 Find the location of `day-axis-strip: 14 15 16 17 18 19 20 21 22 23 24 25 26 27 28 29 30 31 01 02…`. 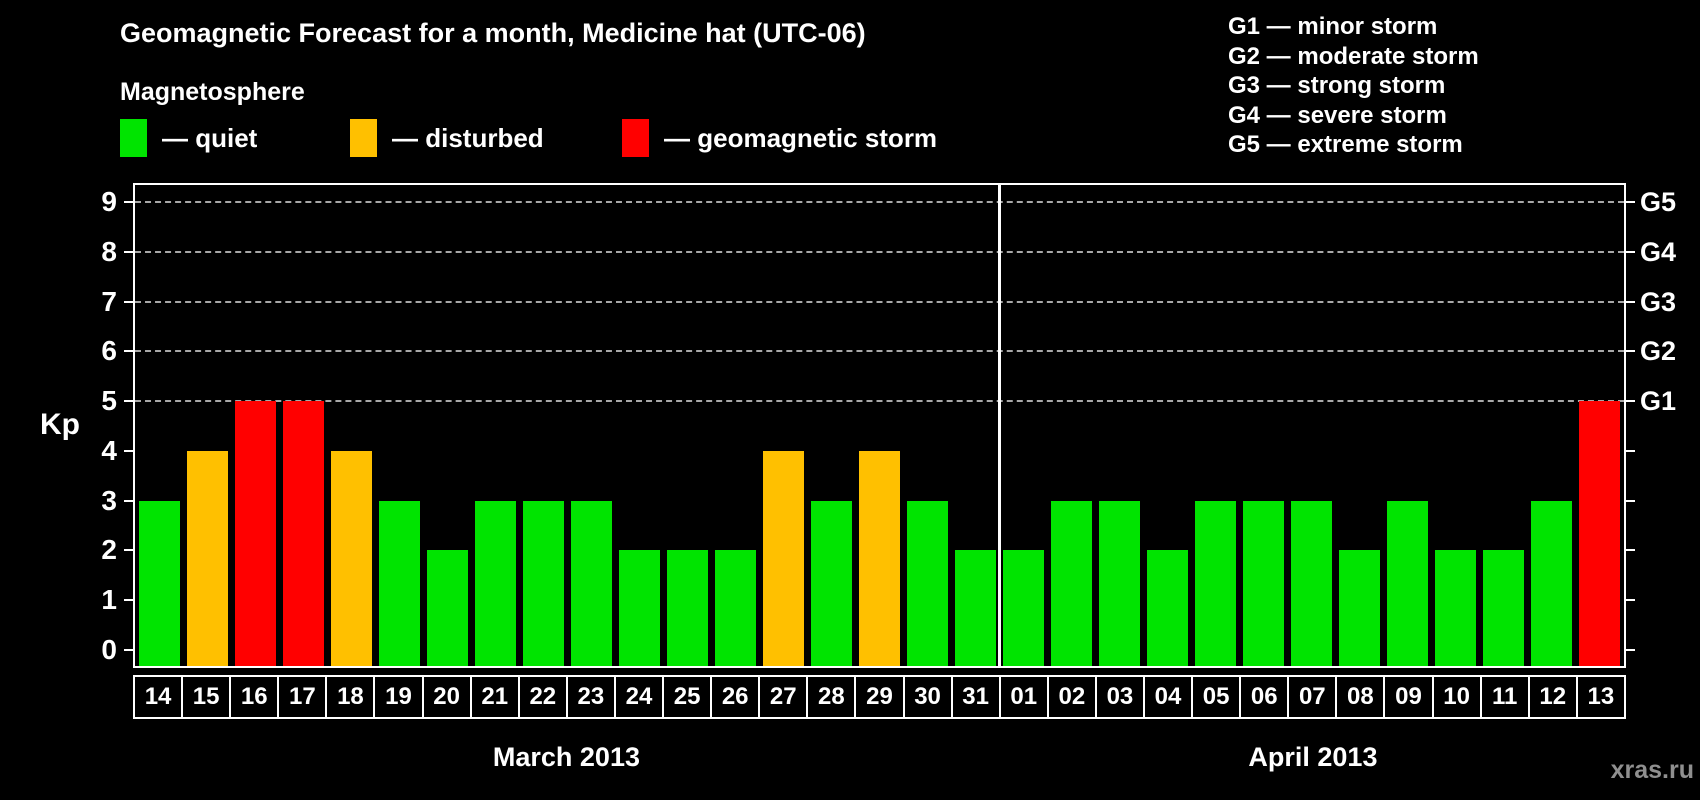

day-axis-strip: 14 15 16 17 18 19 20 21 22 23 24 25 26 27 28 29 30 31 01 02… is located at coordinates (879, 697).